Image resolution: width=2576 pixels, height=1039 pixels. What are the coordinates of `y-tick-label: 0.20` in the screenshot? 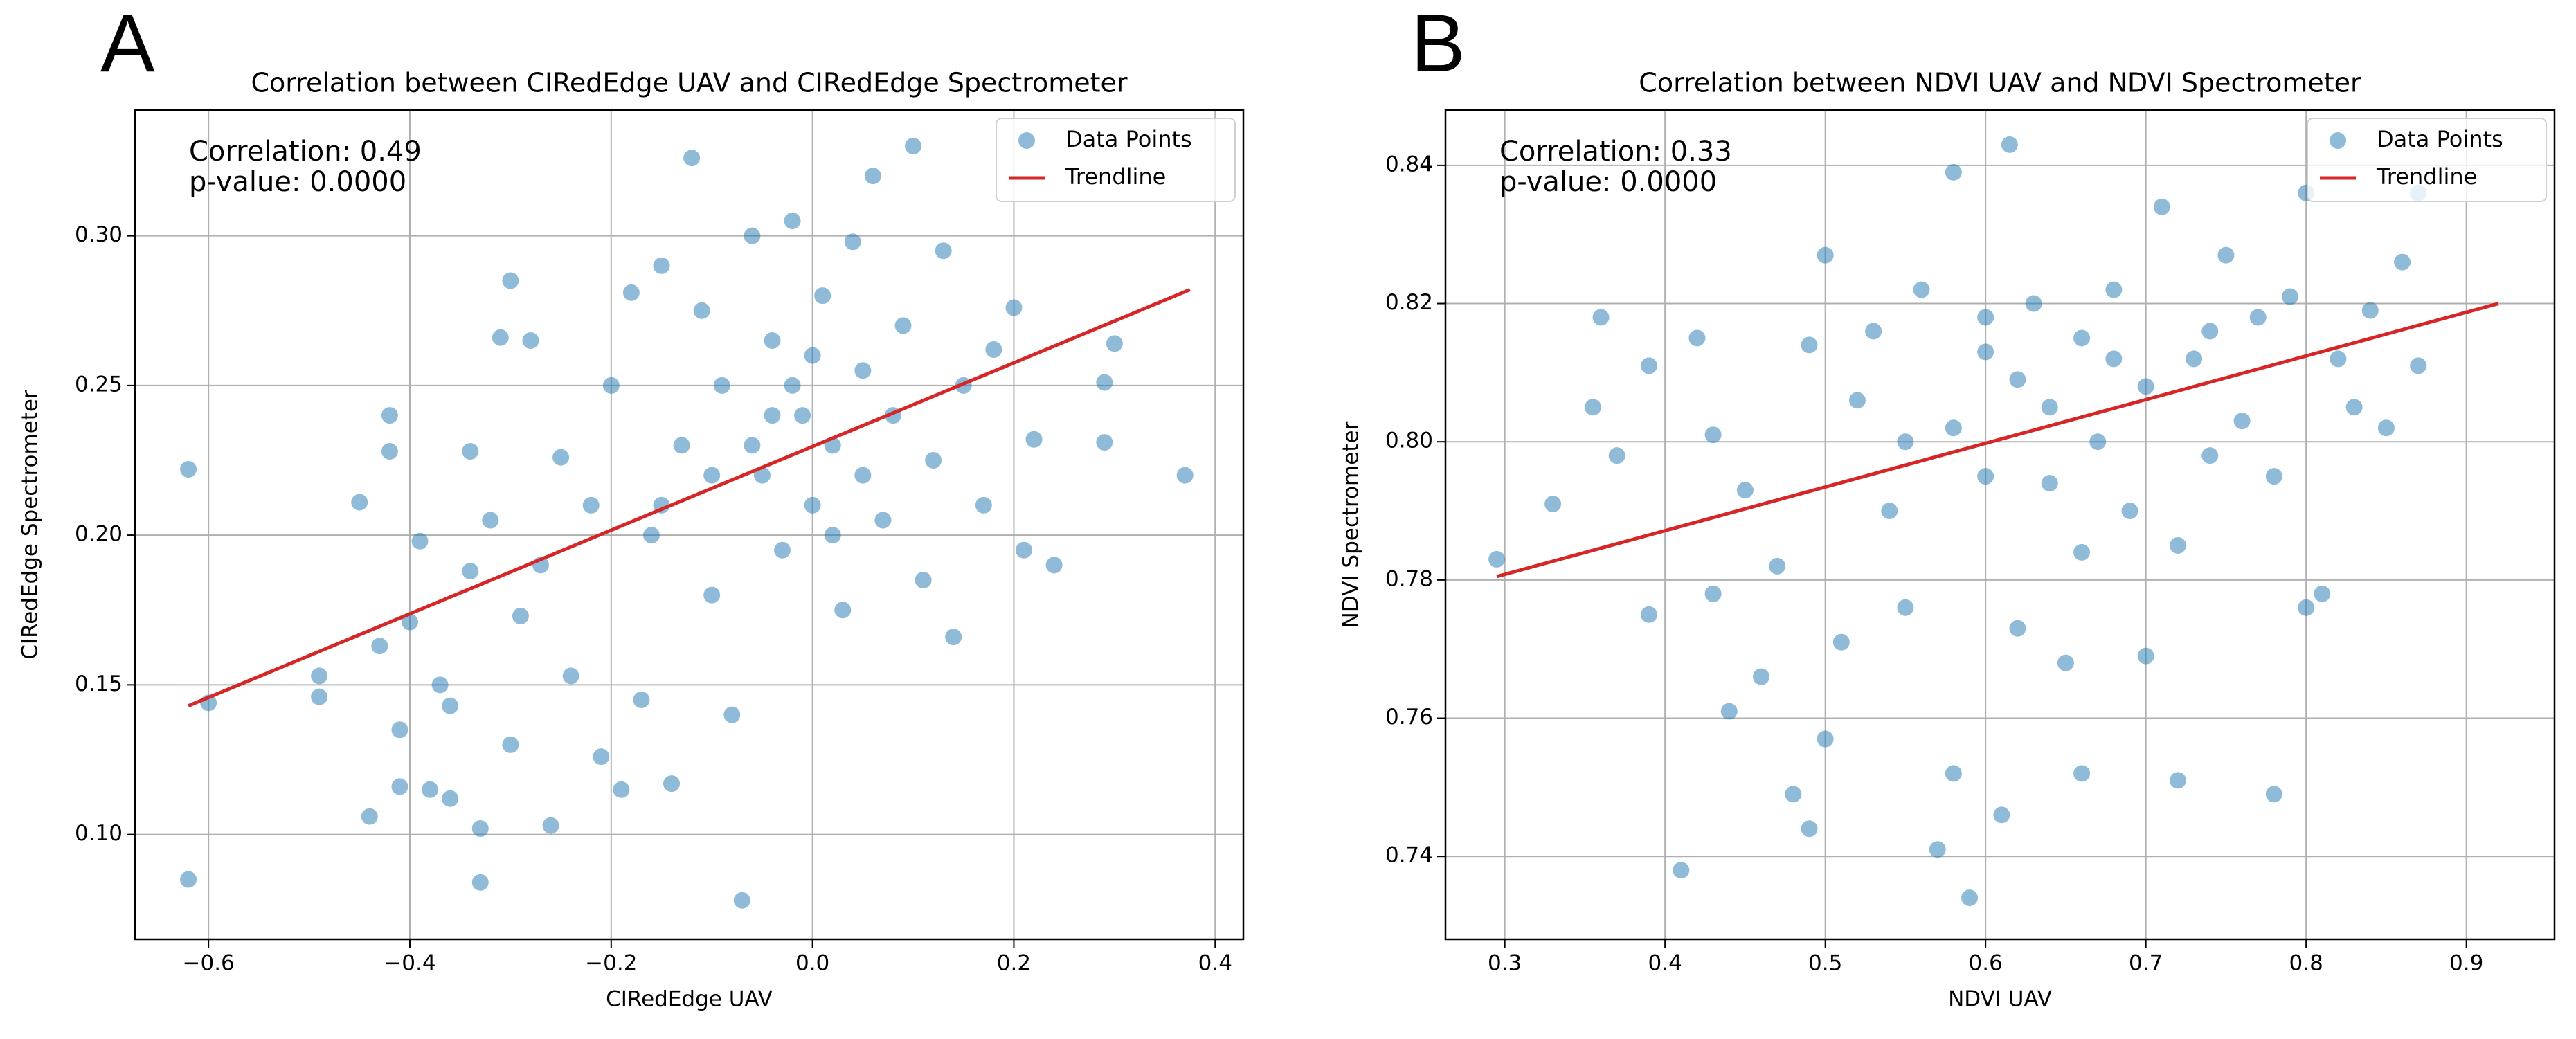 It's located at (99, 534).